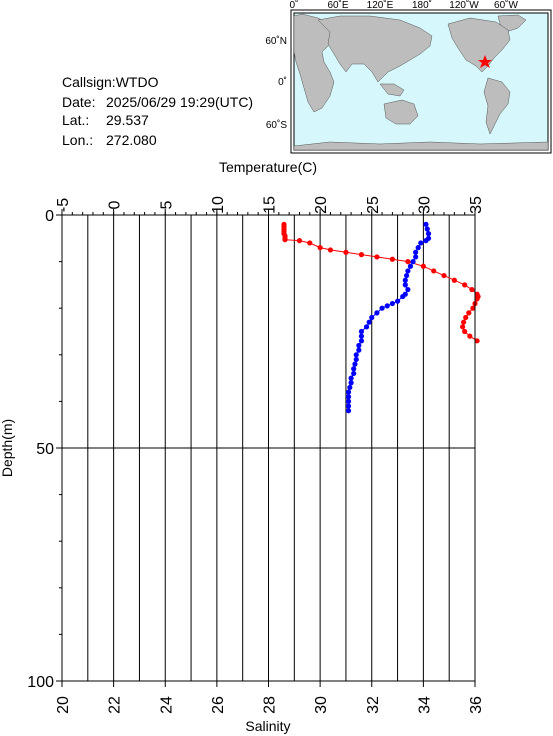  I want to click on map-land-south-america, so click(497, 106).